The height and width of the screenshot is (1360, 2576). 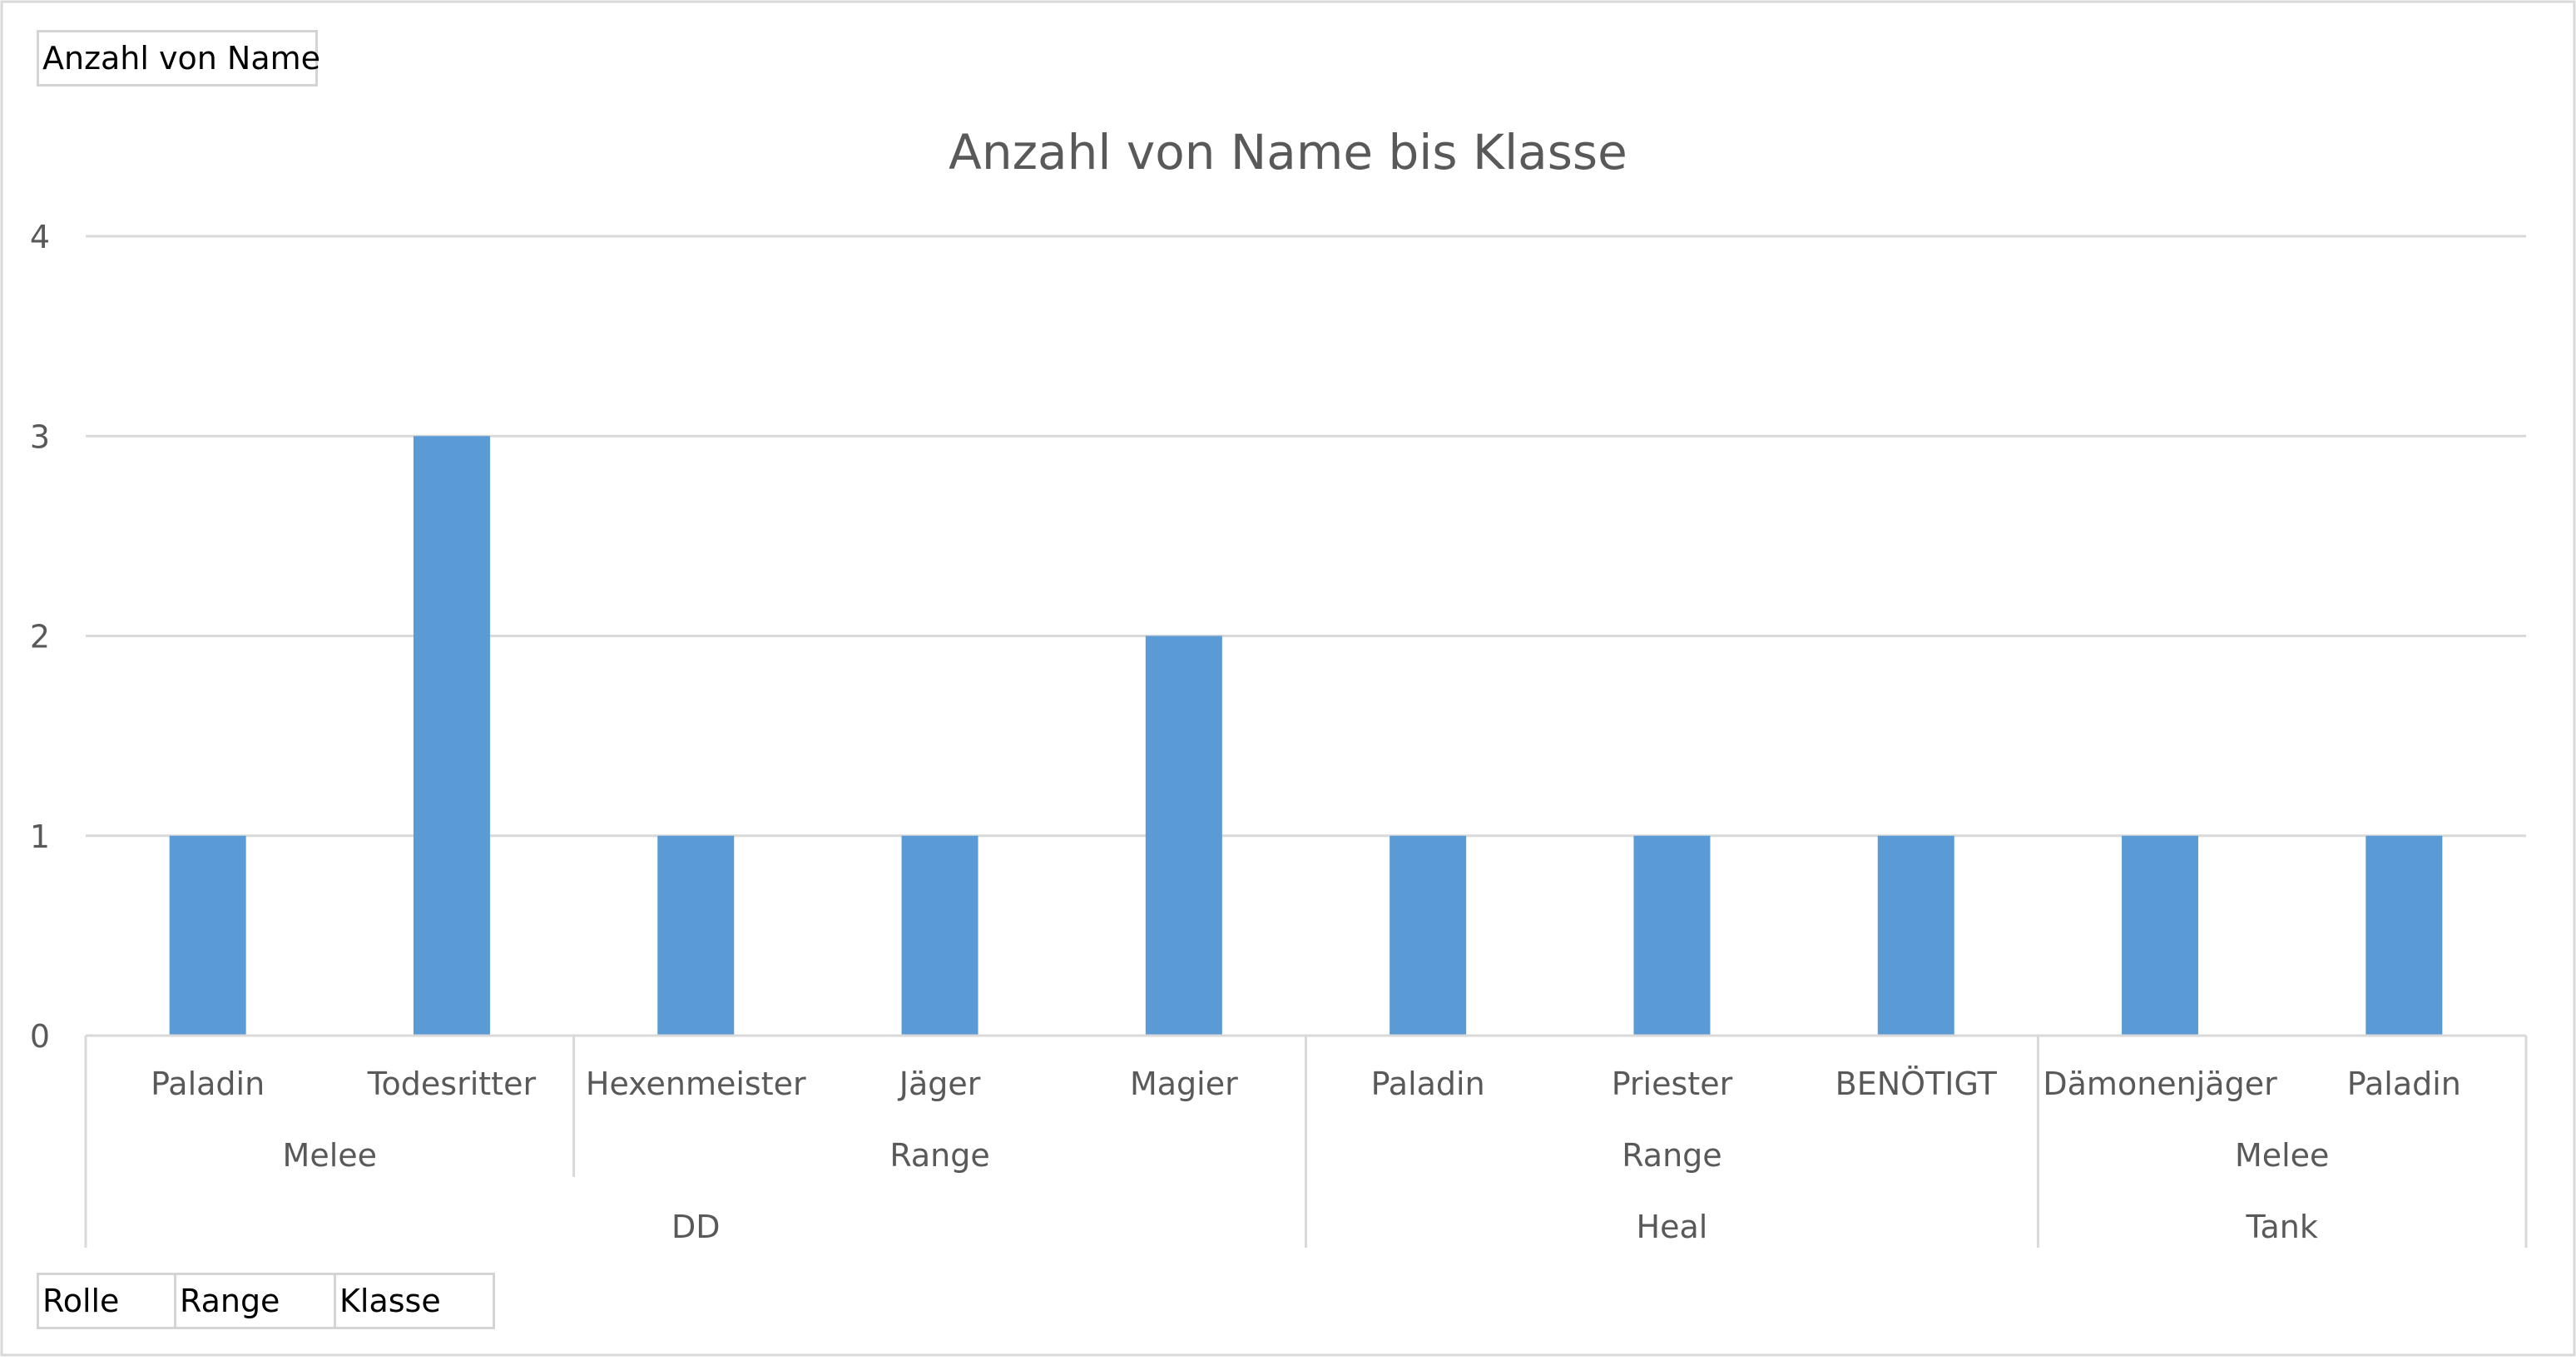 What do you see at coordinates (107, 1301) in the screenshot?
I see `axis-field-button-rolle: Rolle` at bounding box center [107, 1301].